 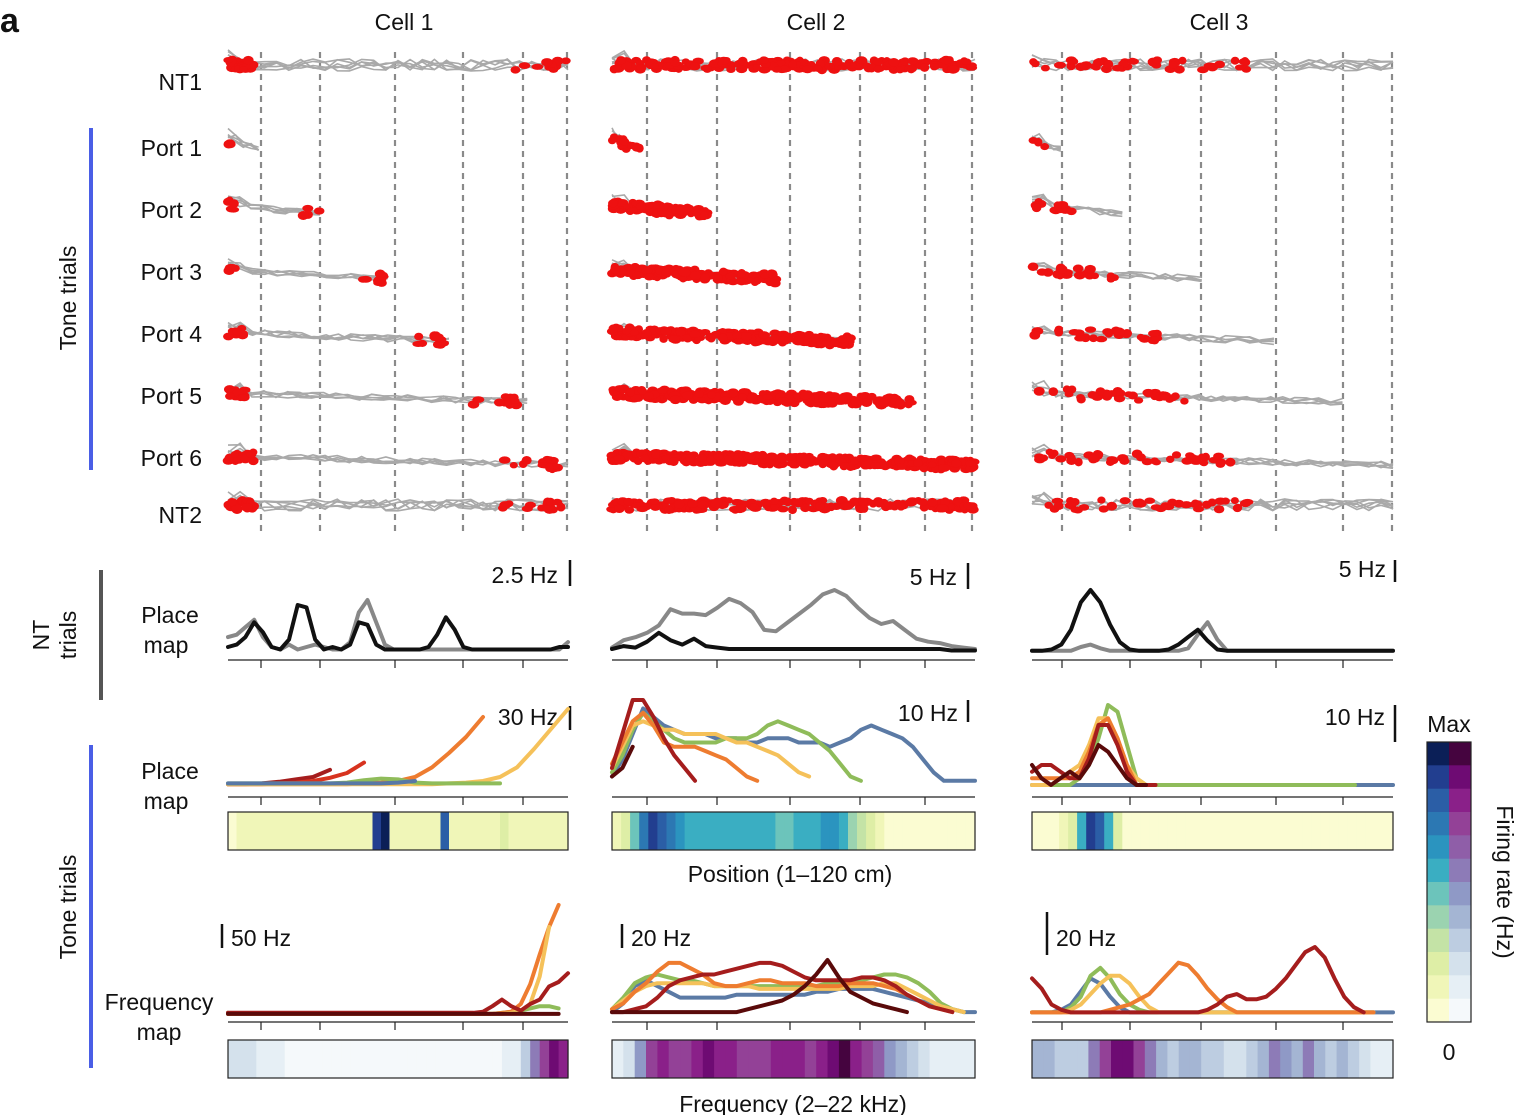 What do you see at coordinates (398, 1059) in the screenshot?
I see `frequency-heatmap-c1` at bounding box center [398, 1059].